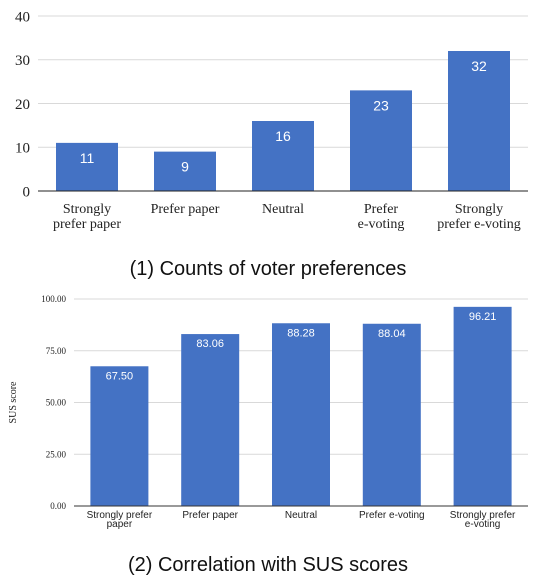 The width and height of the screenshot is (536, 578). What do you see at coordinates (22, 105) in the screenshot?
I see `y-tick-label: 20` at bounding box center [22, 105].